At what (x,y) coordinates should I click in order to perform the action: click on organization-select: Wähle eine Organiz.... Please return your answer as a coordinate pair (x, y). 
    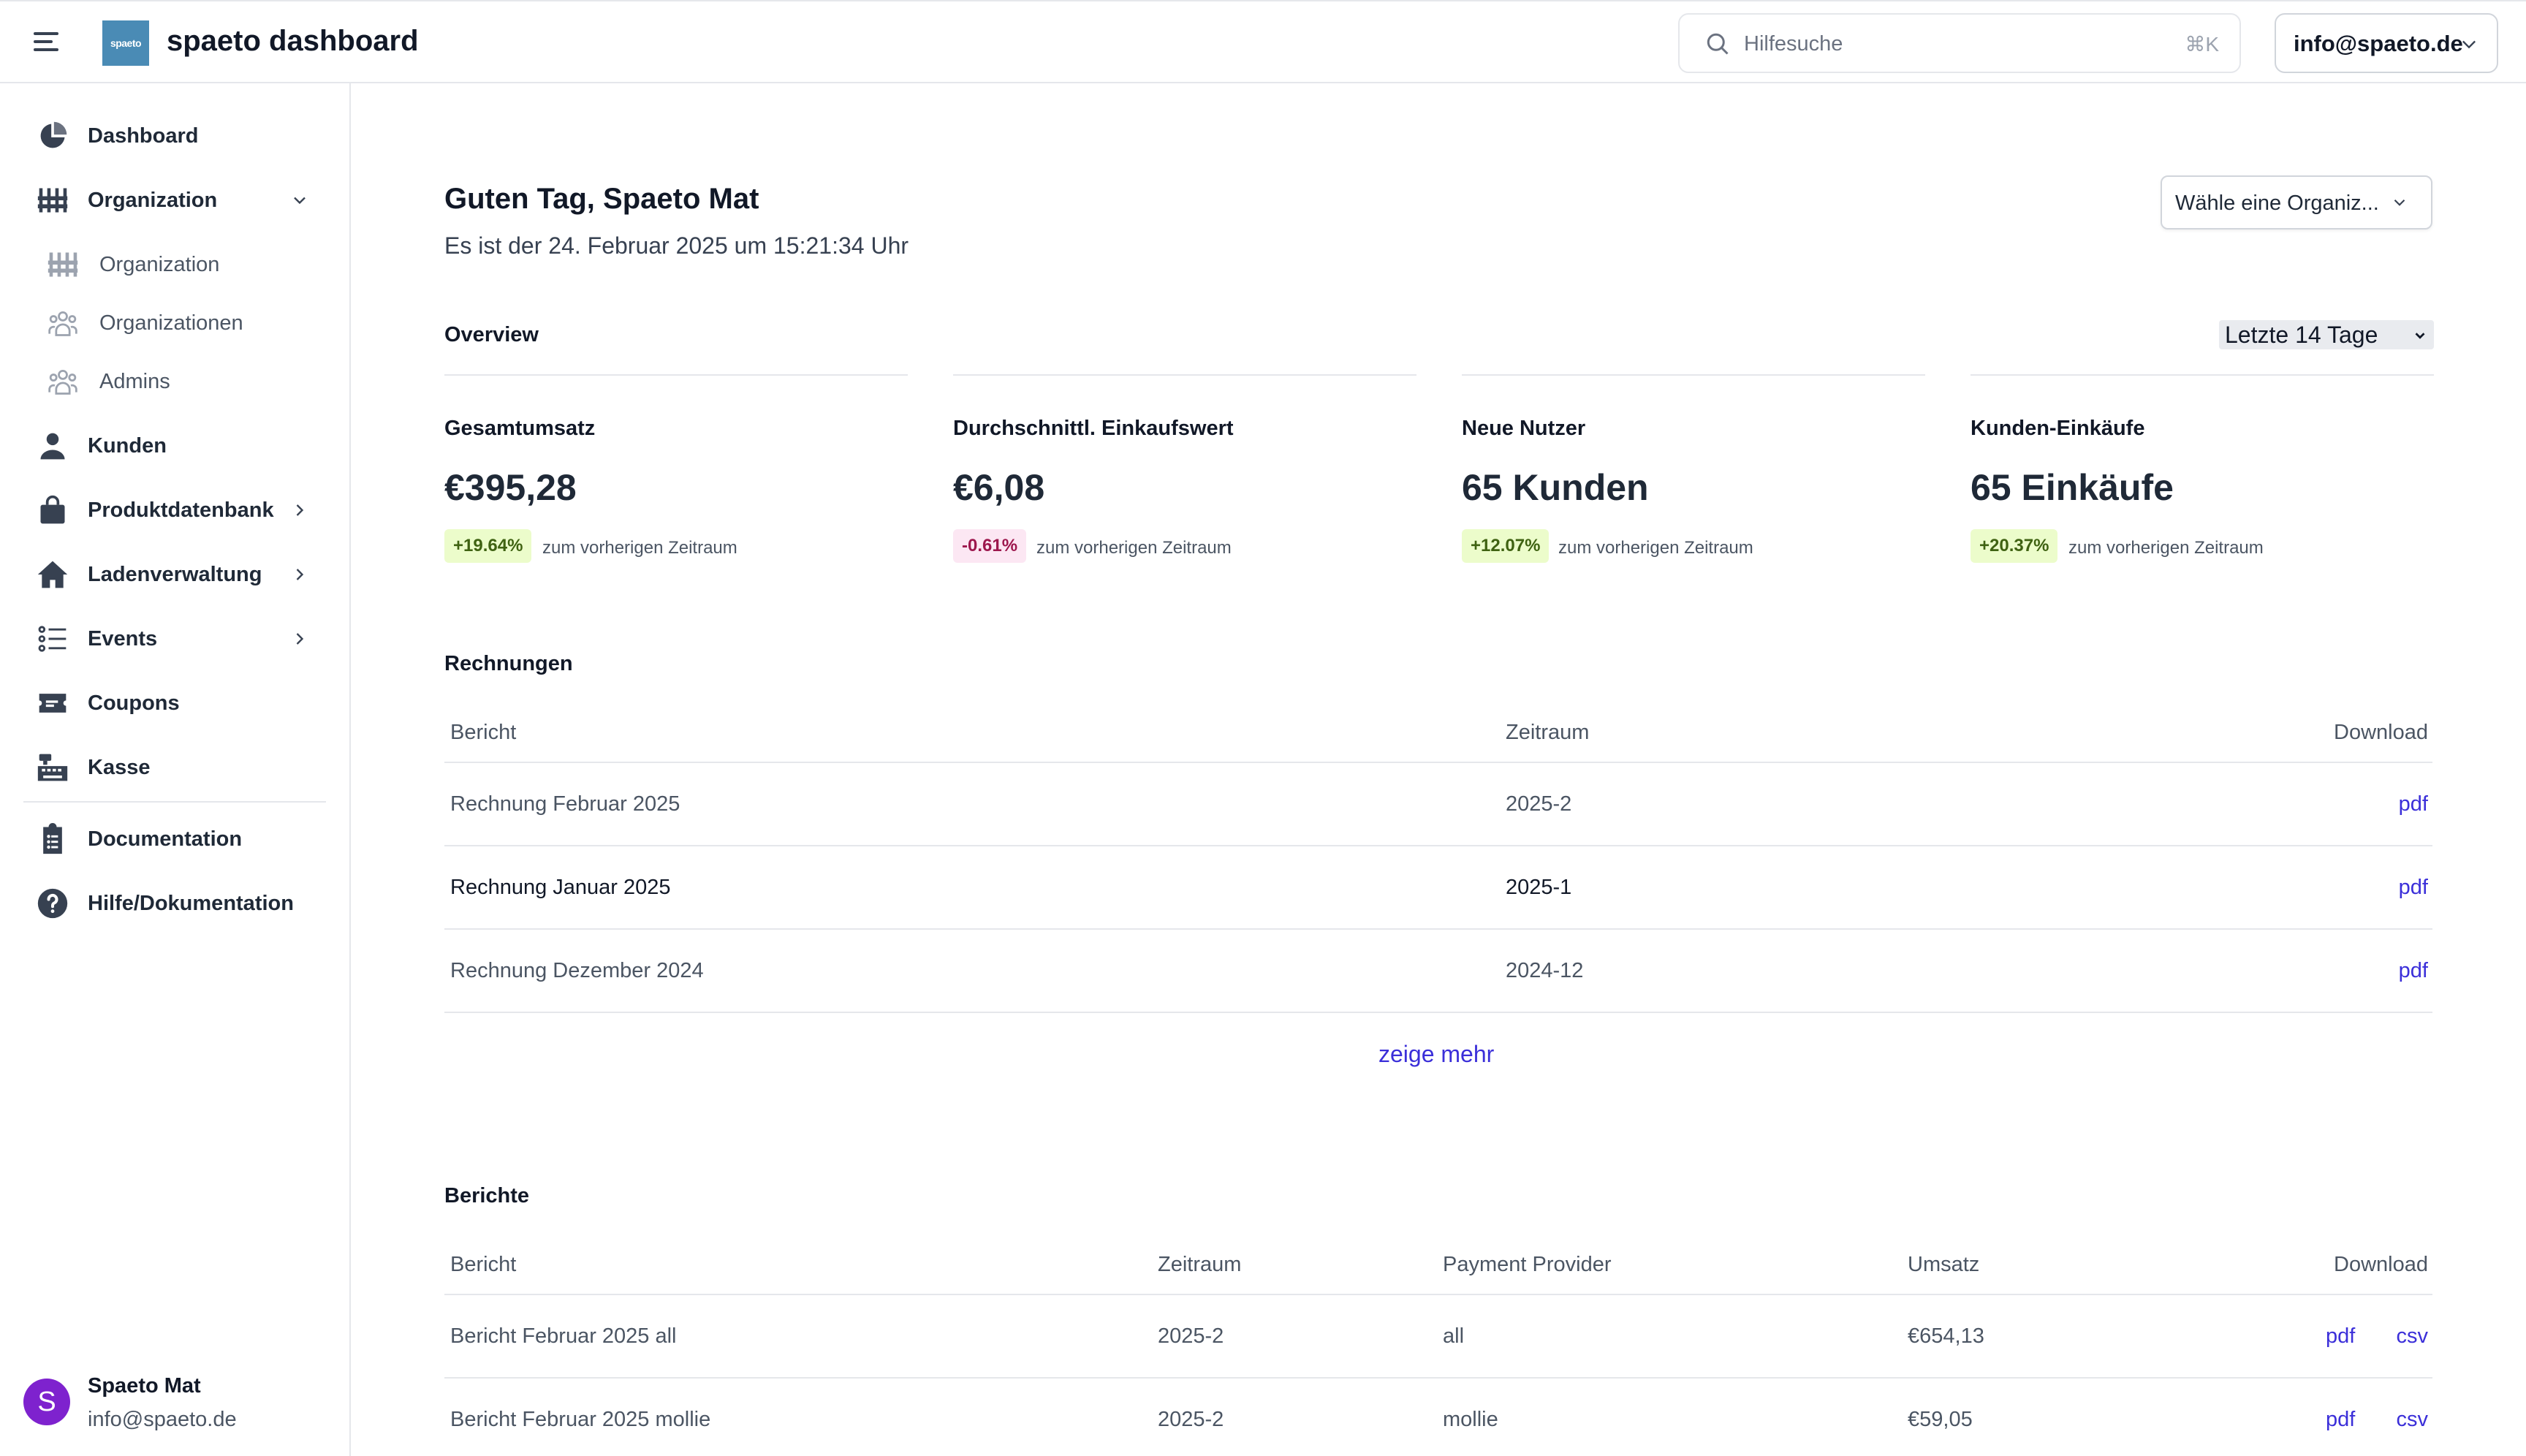
    Looking at the image, I should click on (2296, 202).